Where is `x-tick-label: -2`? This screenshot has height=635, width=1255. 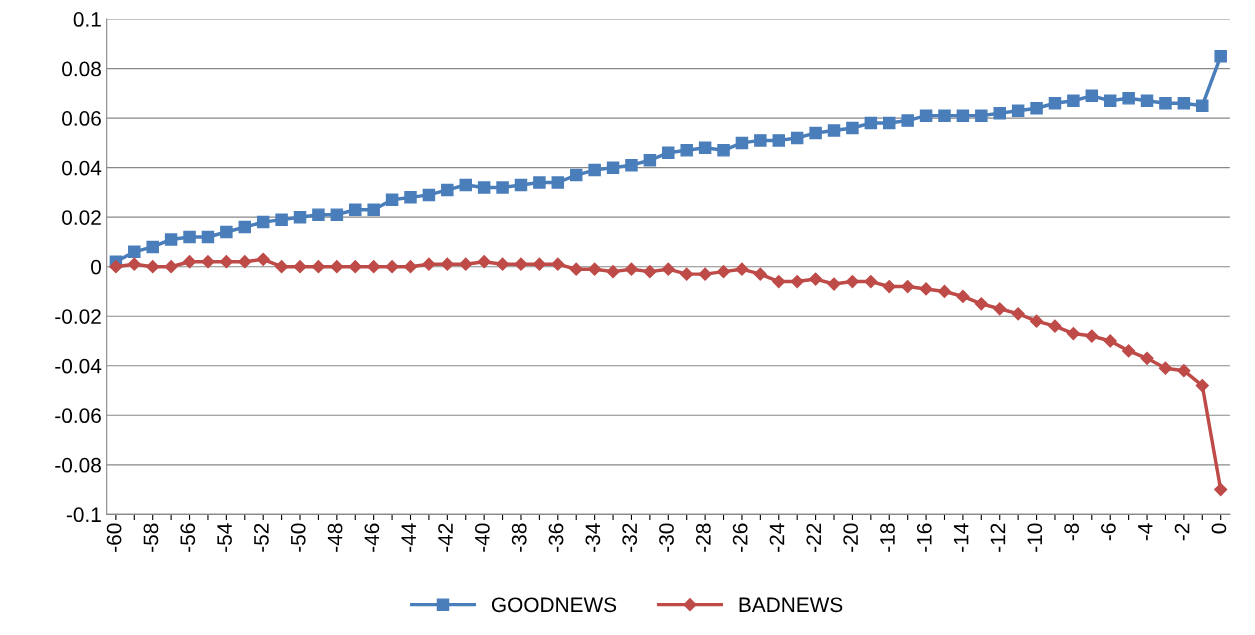 x-tick-label: -2 is located at coordinates (1182, 532).